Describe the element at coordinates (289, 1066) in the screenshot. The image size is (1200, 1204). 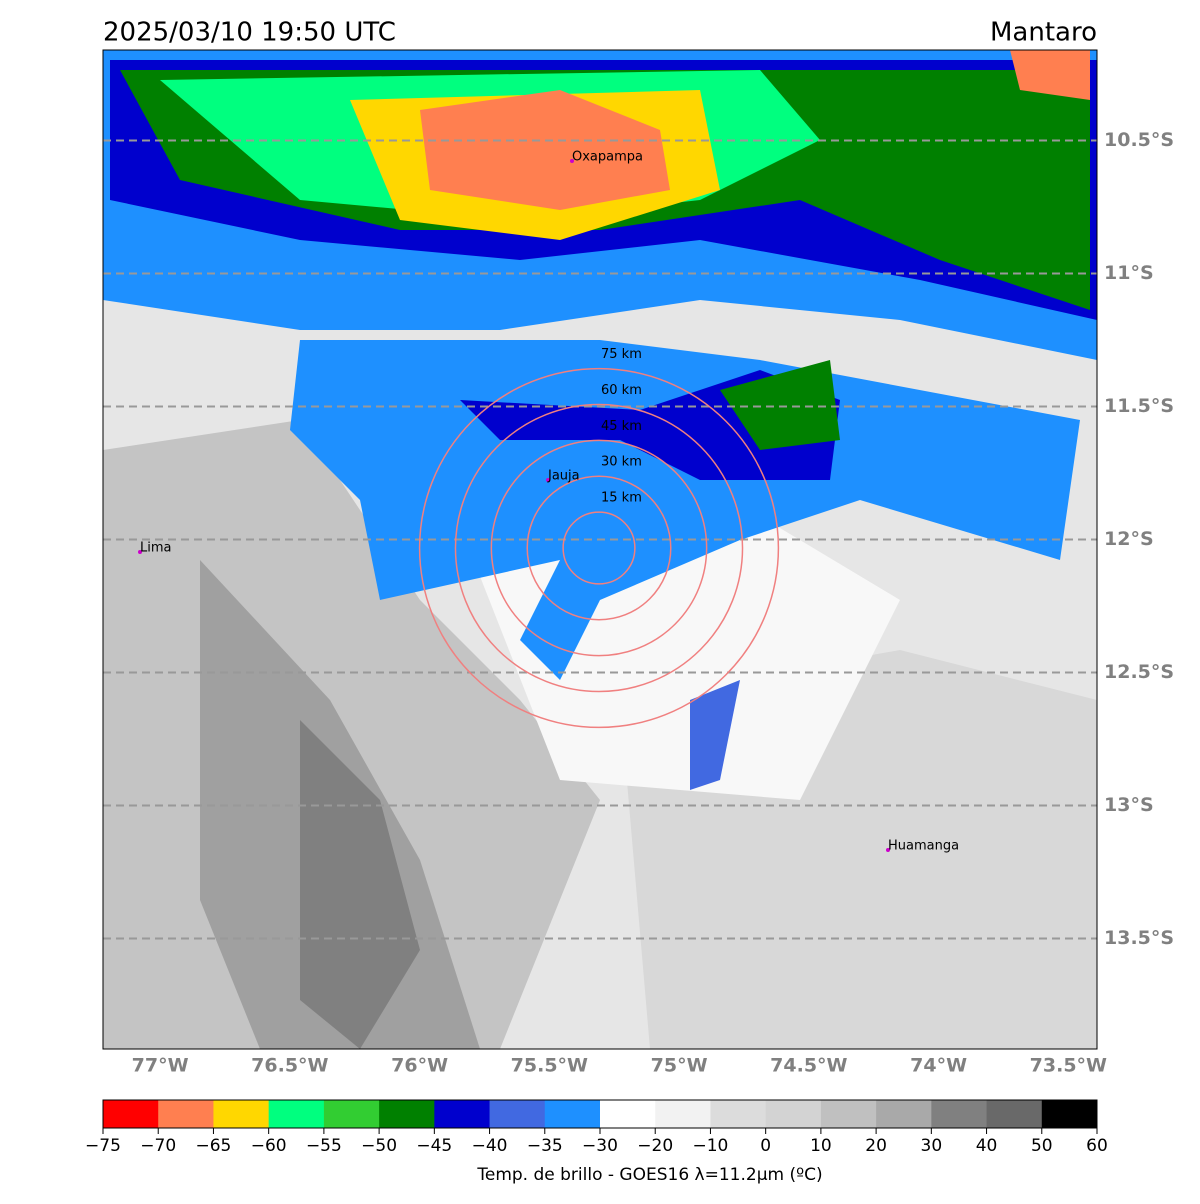
I see `lon-label: 76.5°W` at that location.